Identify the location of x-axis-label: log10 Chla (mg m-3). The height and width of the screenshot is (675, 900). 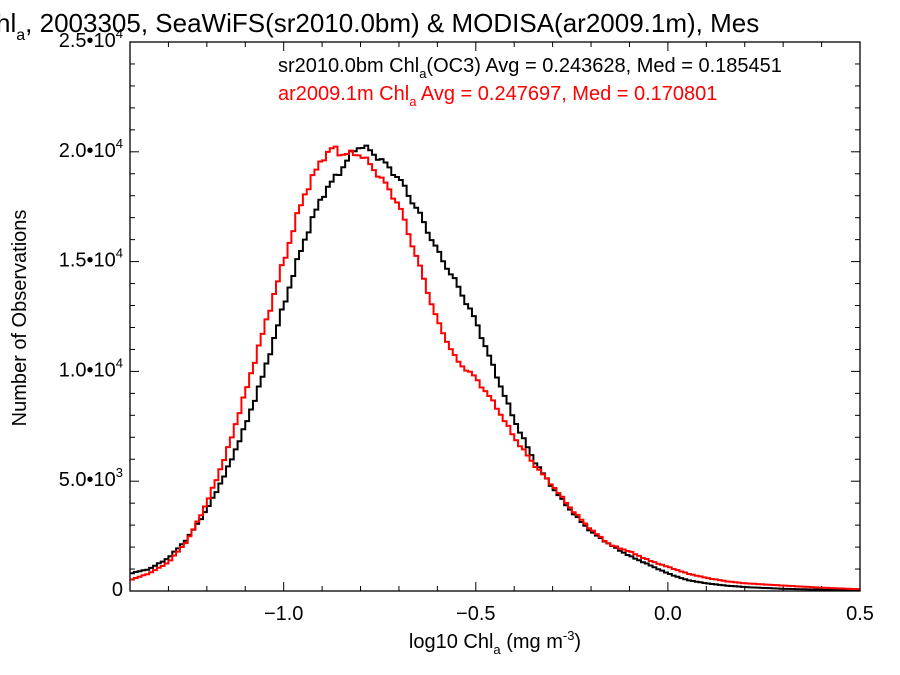
(495, 642).